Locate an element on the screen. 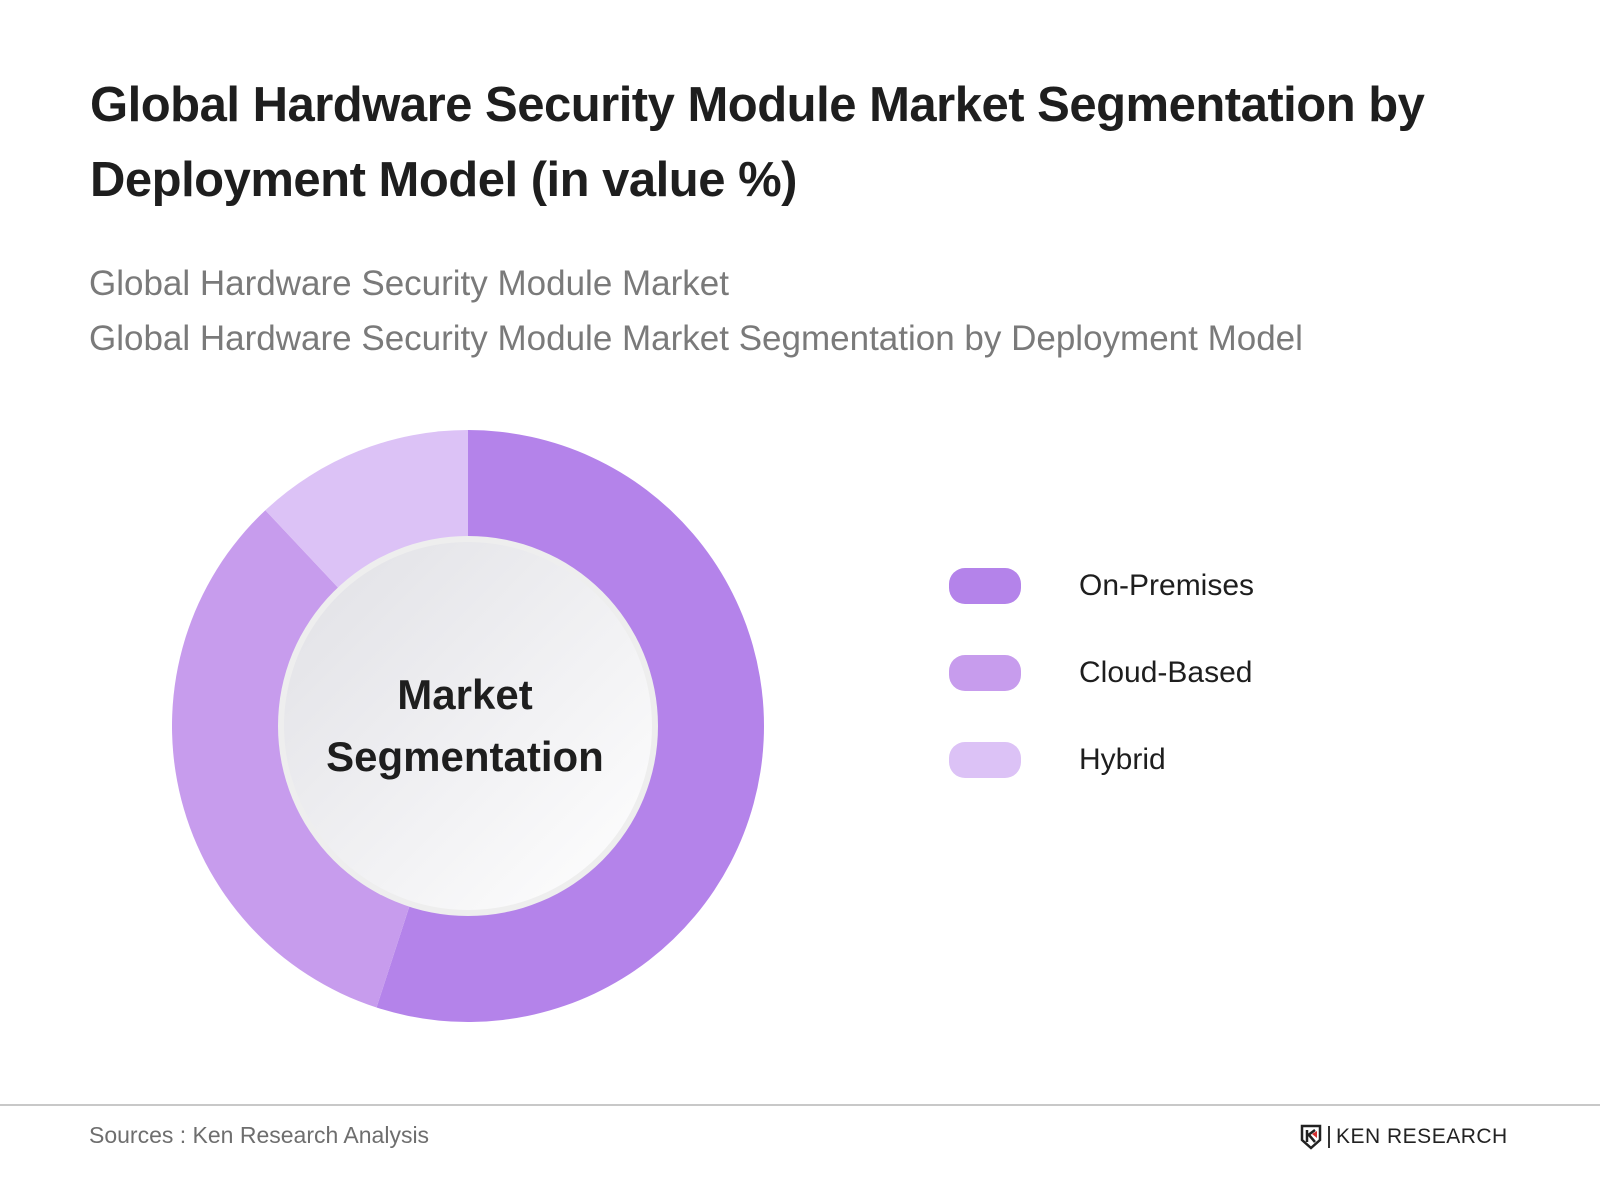  ken-research-logo: KEN RESEARCH is located at coordinates (1404, 1137).